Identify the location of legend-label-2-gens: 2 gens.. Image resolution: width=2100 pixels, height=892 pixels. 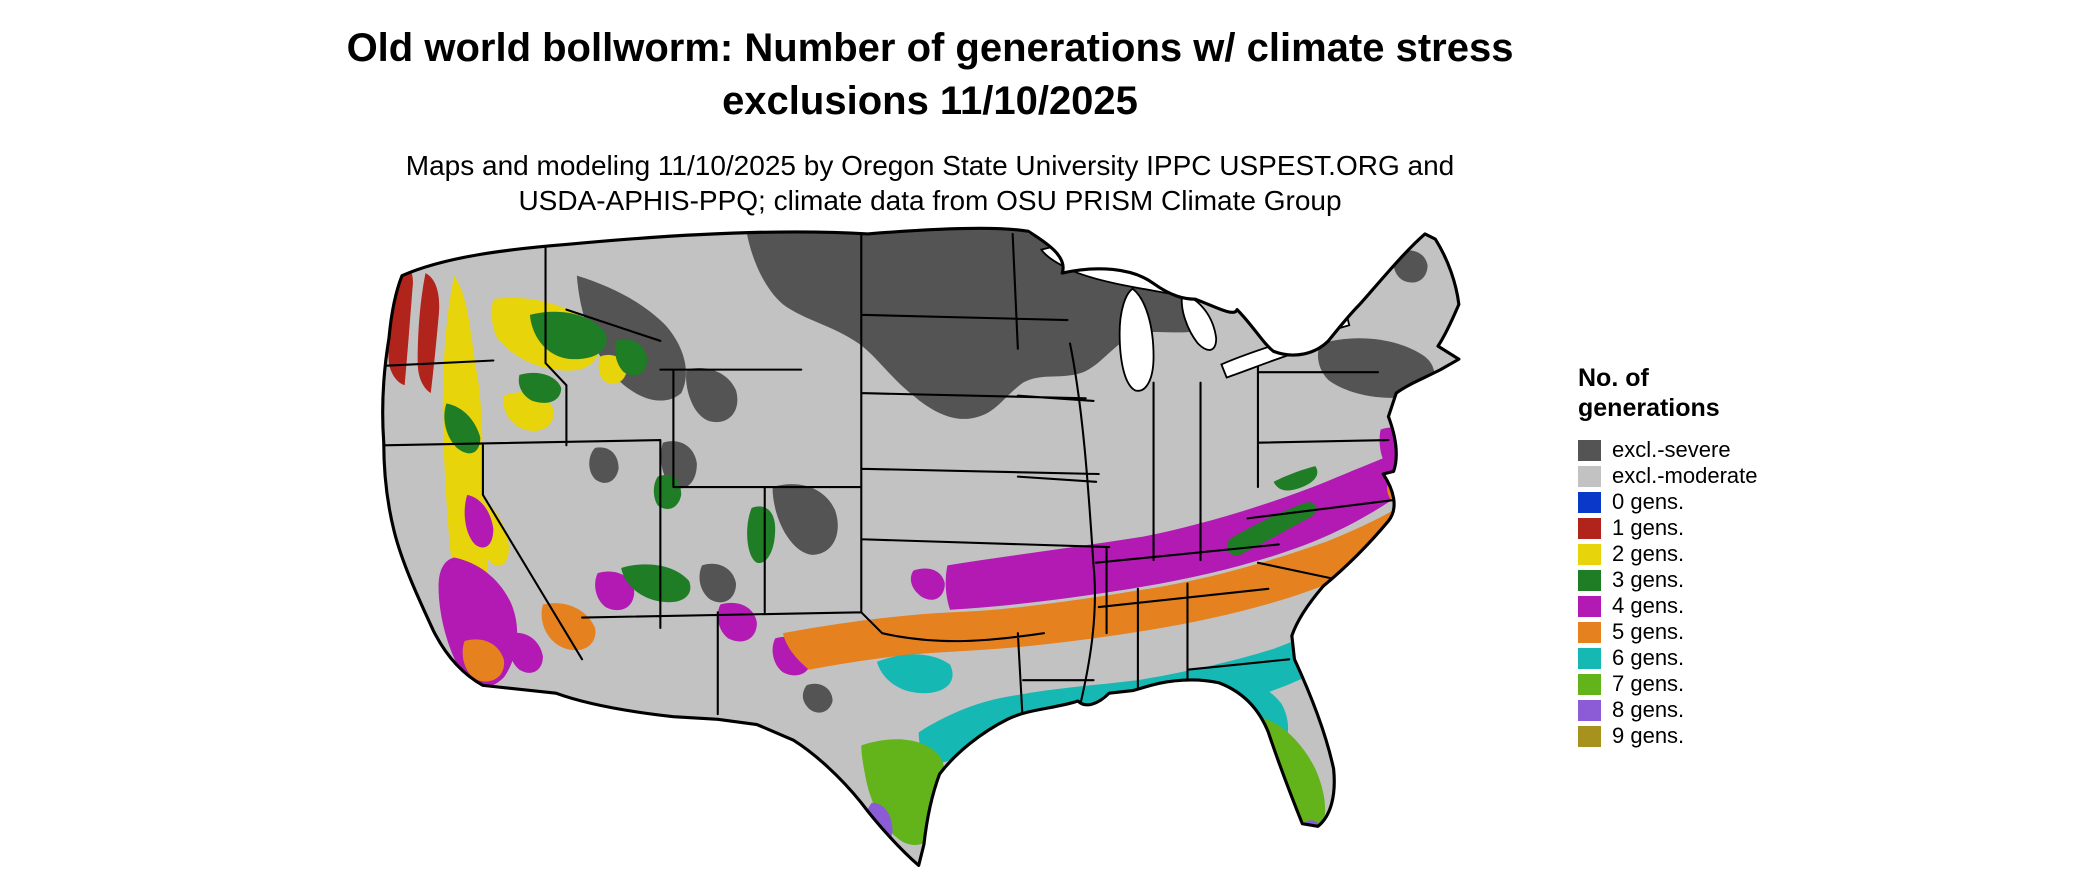
(1648, 553).